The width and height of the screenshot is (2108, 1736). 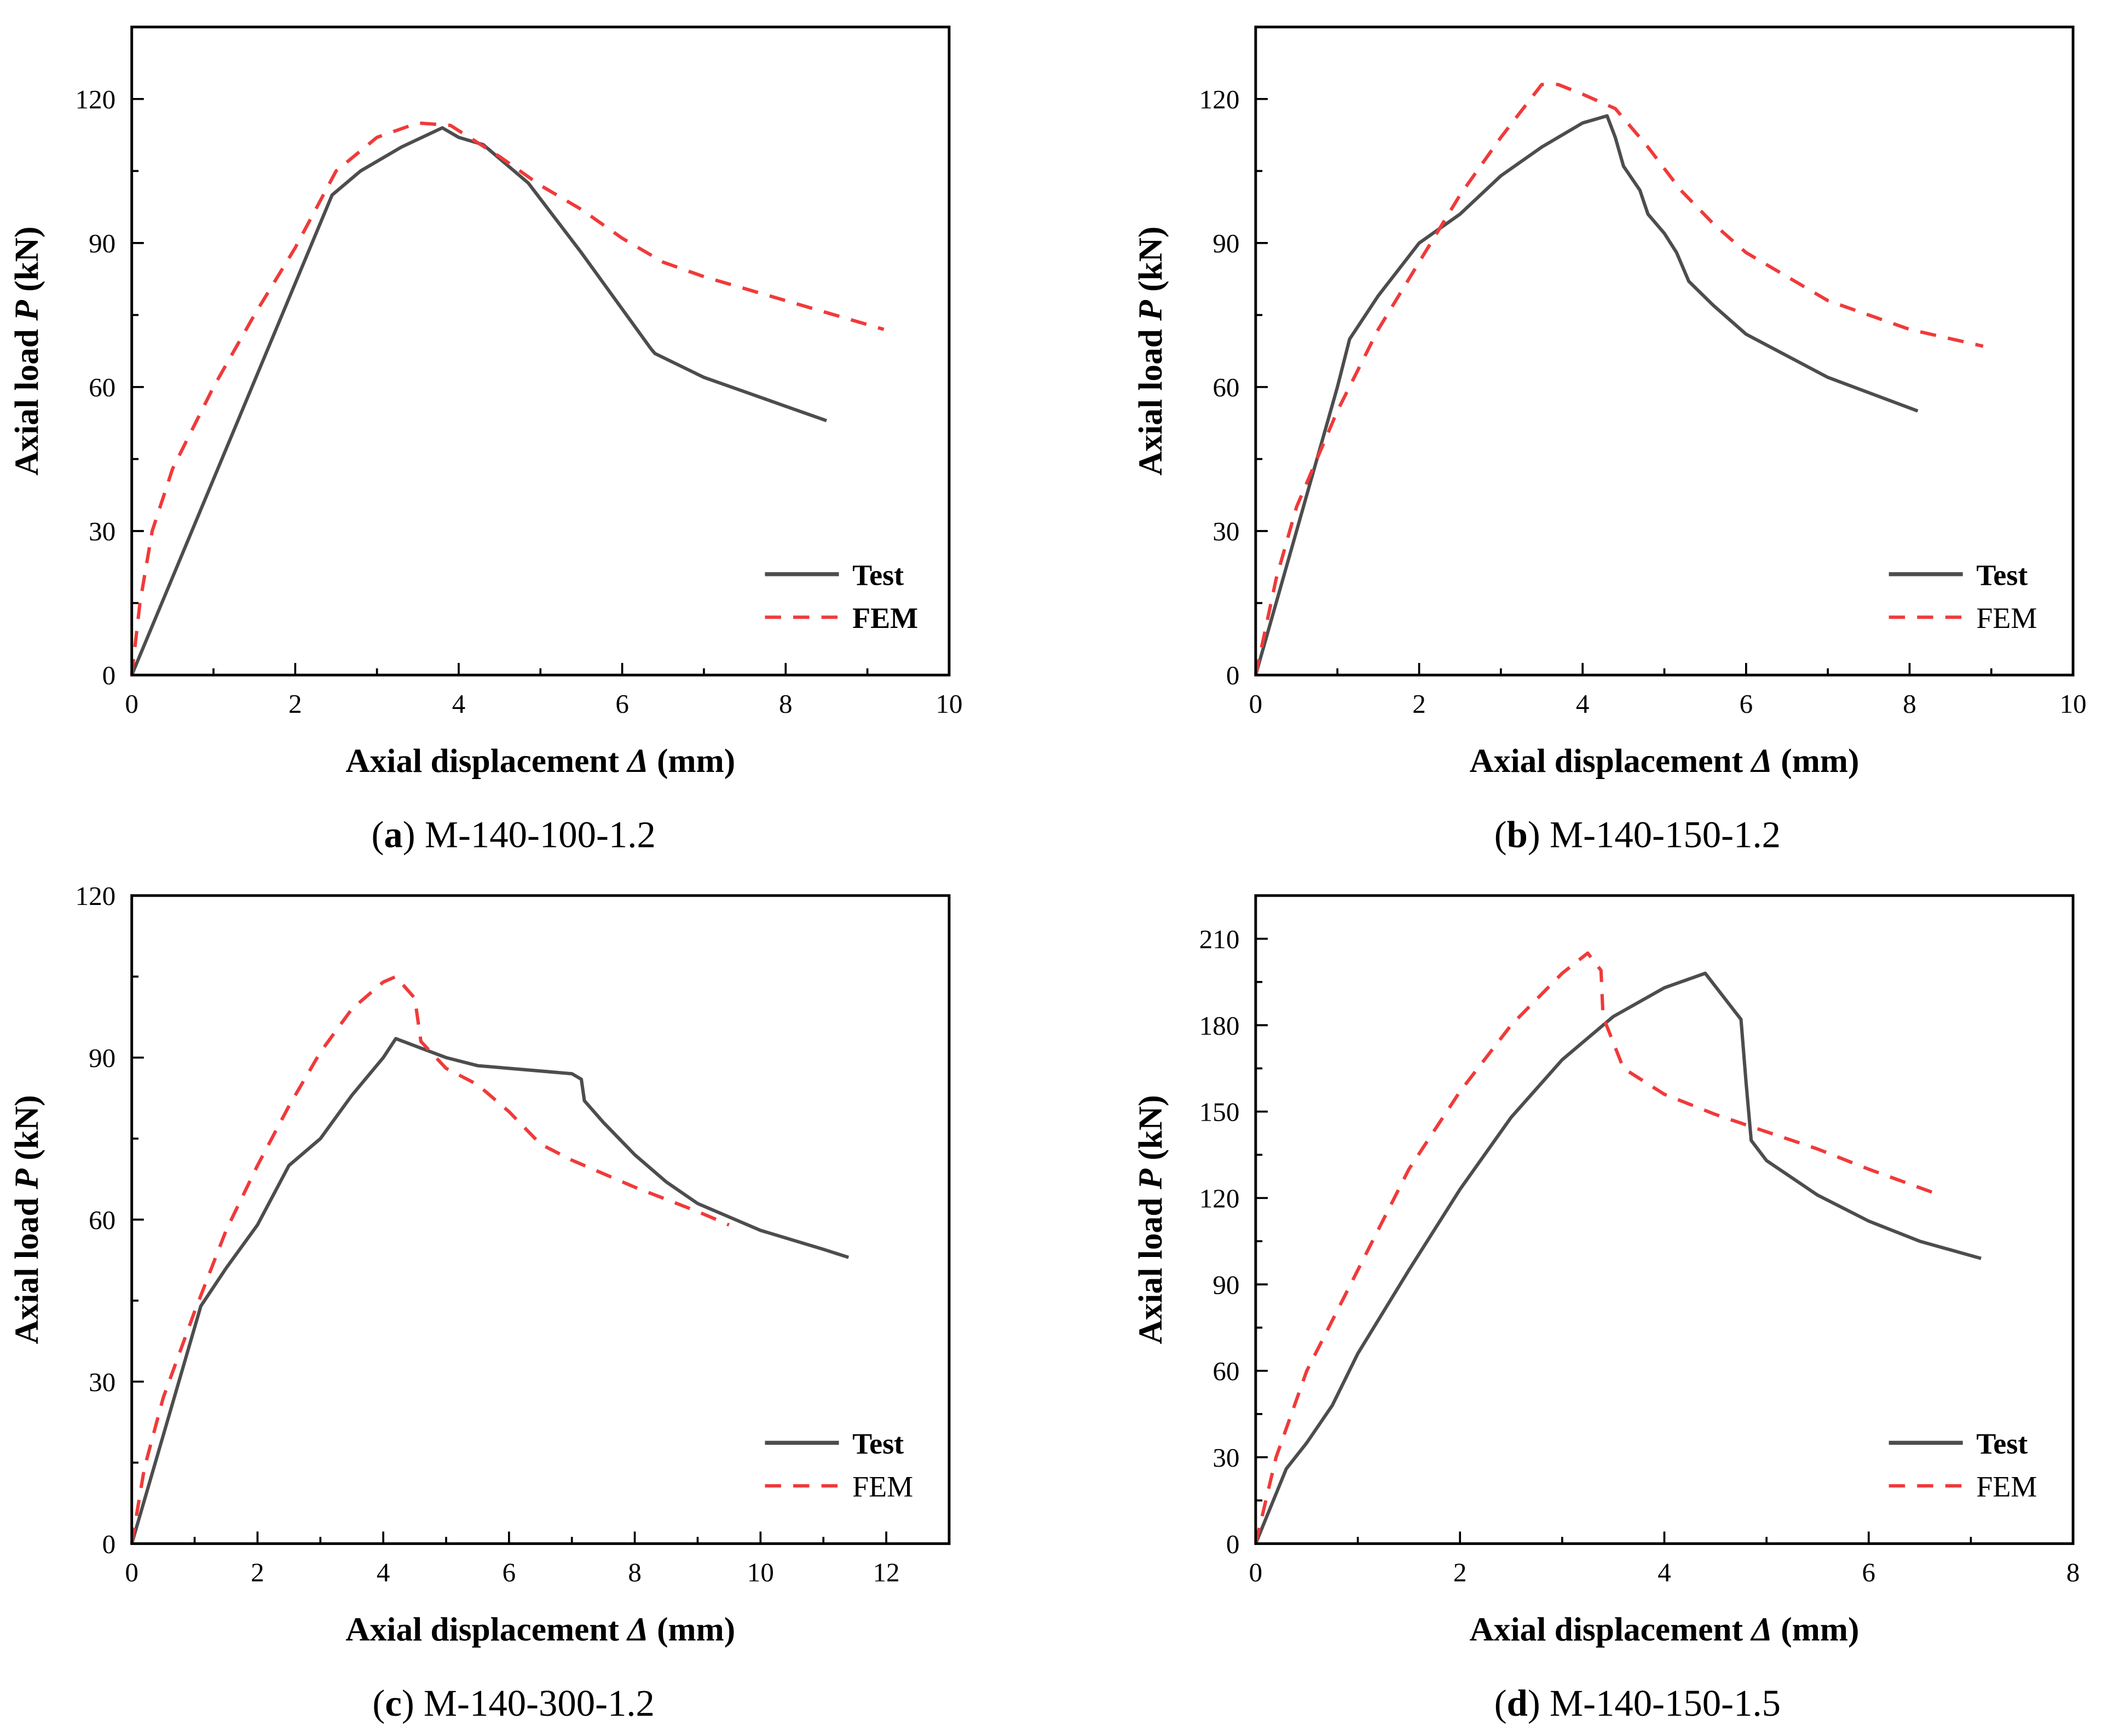 I want to click on panel-caption: (a) M-140-100-1.2, so click(x=514, y=835).